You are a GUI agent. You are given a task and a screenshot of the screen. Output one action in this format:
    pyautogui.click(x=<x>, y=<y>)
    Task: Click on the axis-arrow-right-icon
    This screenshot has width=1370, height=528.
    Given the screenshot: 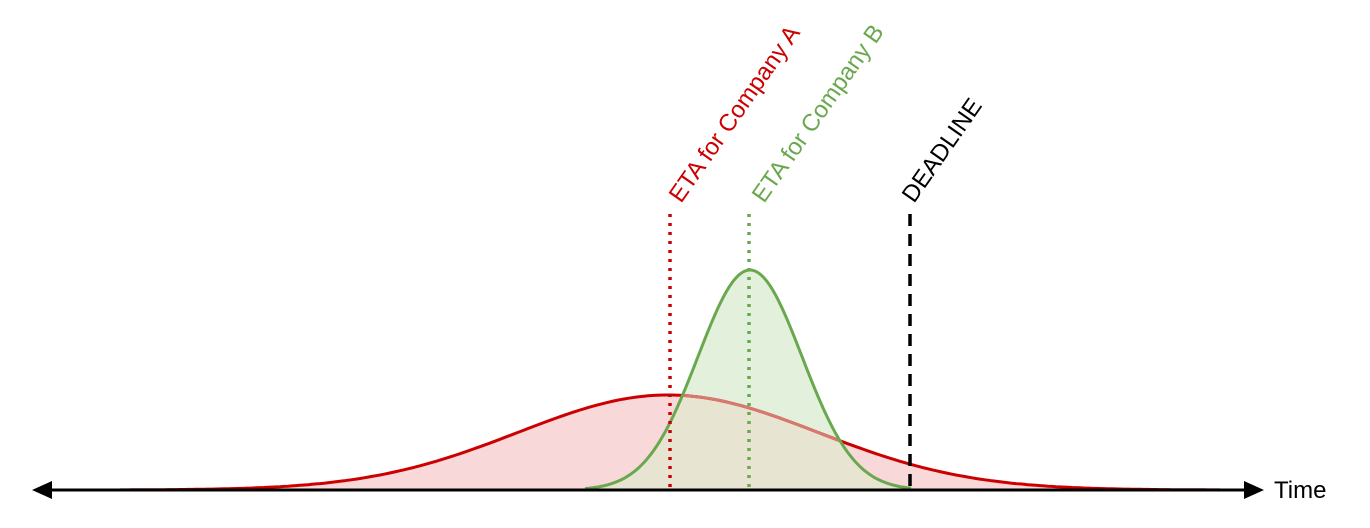 What is the action you would take?
    pyautogui.click(x=1254, y=490)
    